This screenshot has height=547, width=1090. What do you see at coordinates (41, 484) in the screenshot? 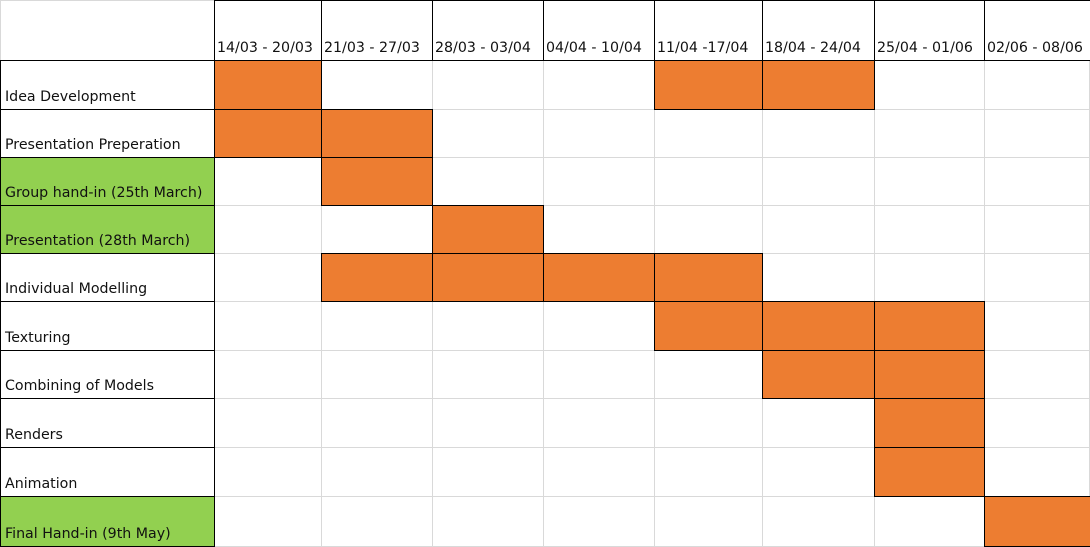
I see `row-label: Animation` at bounding box center [41, 484].